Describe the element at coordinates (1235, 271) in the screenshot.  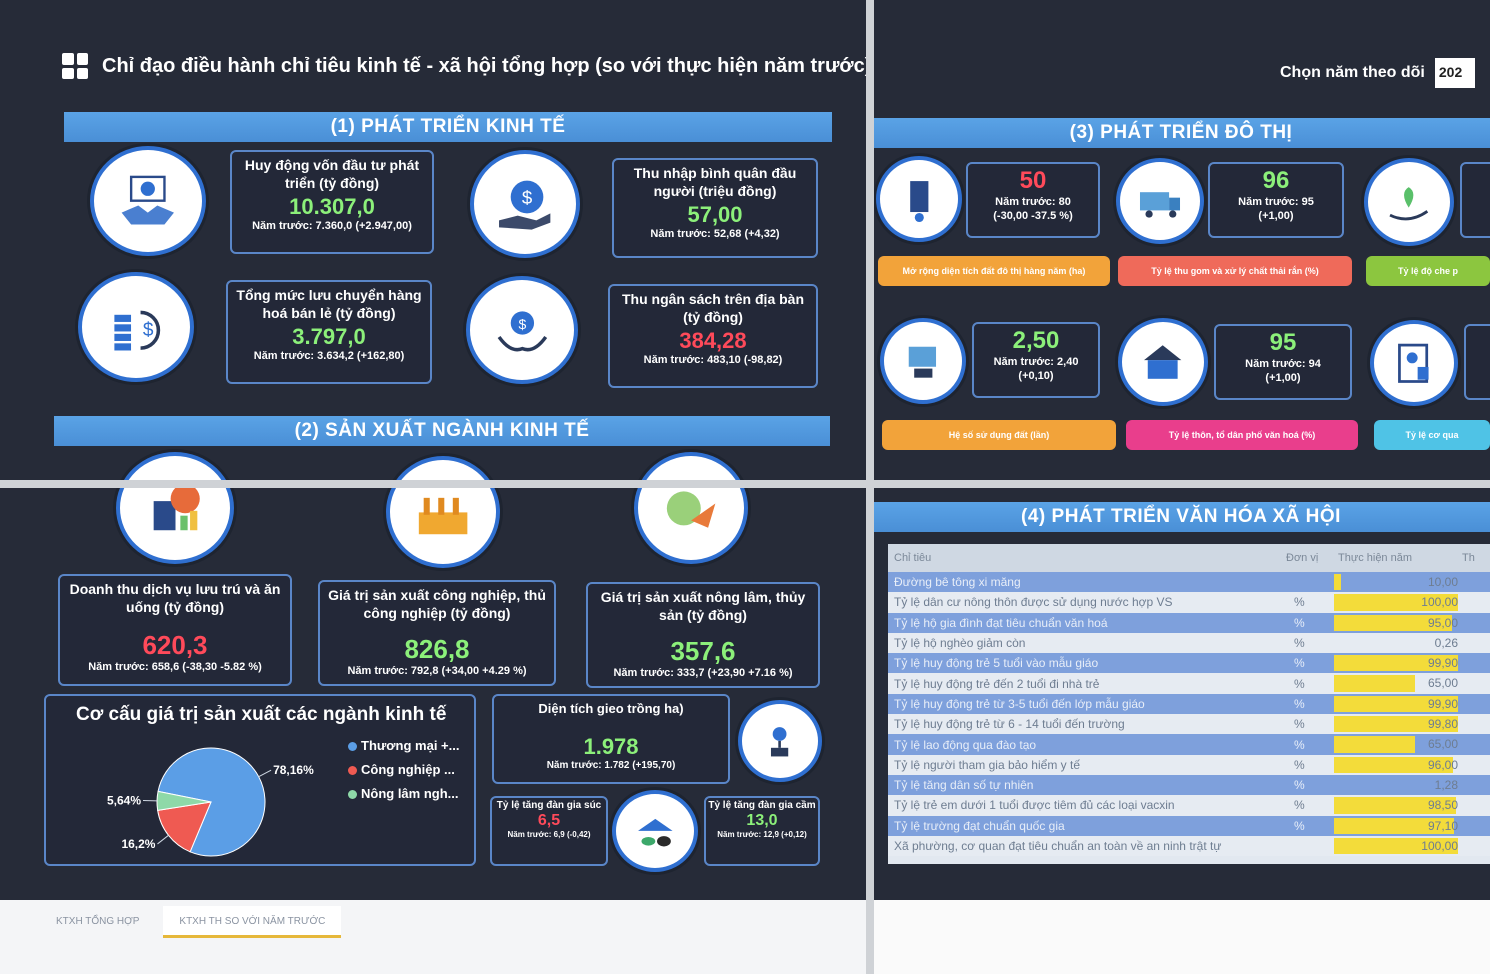
I see `pill-waste: Tỷ lệ thu gom và xử lý chất thải rắn (%)` at that location.